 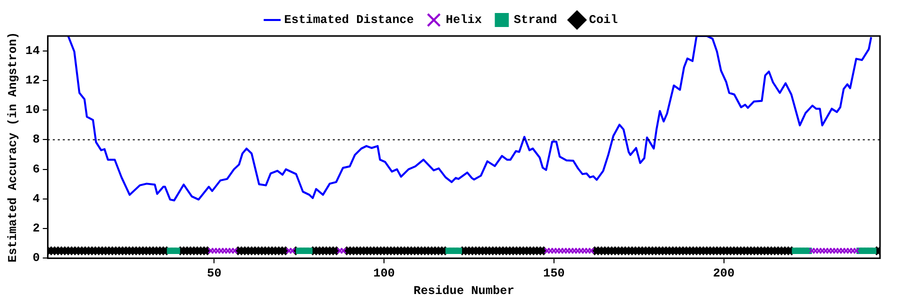 I want to click on y-tick-label: 0, so click(x=36, y=258).